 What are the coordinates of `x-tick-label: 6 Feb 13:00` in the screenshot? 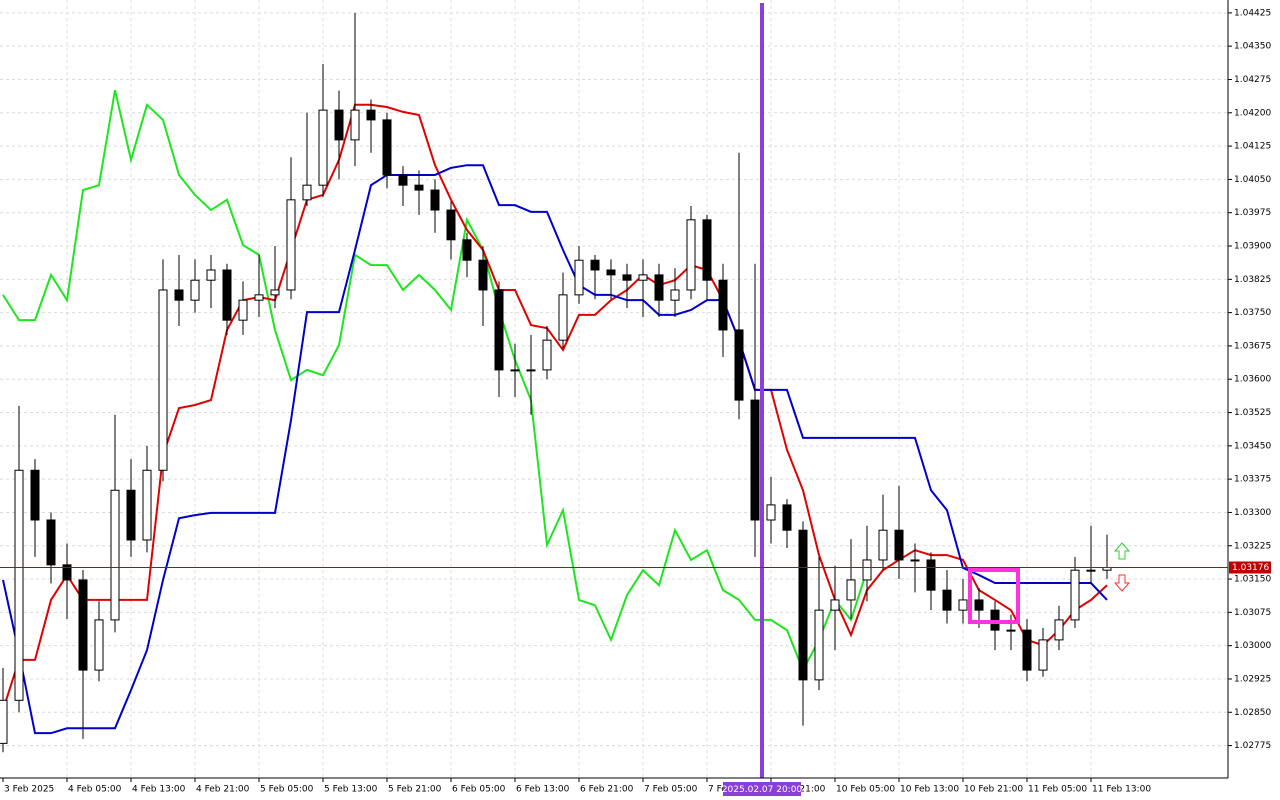 It's located at (543, 790).